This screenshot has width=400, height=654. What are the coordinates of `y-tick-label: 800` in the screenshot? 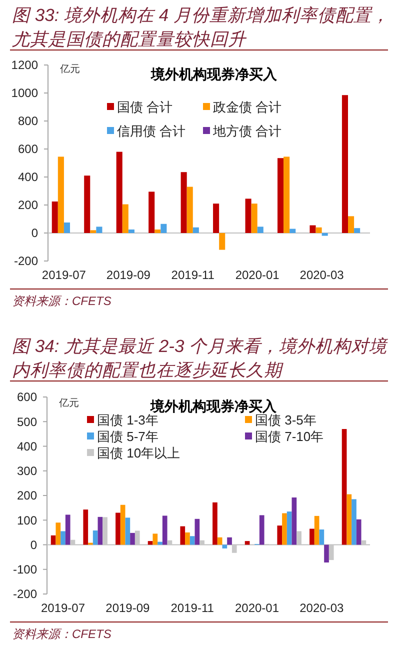 It's located at (28, 121).